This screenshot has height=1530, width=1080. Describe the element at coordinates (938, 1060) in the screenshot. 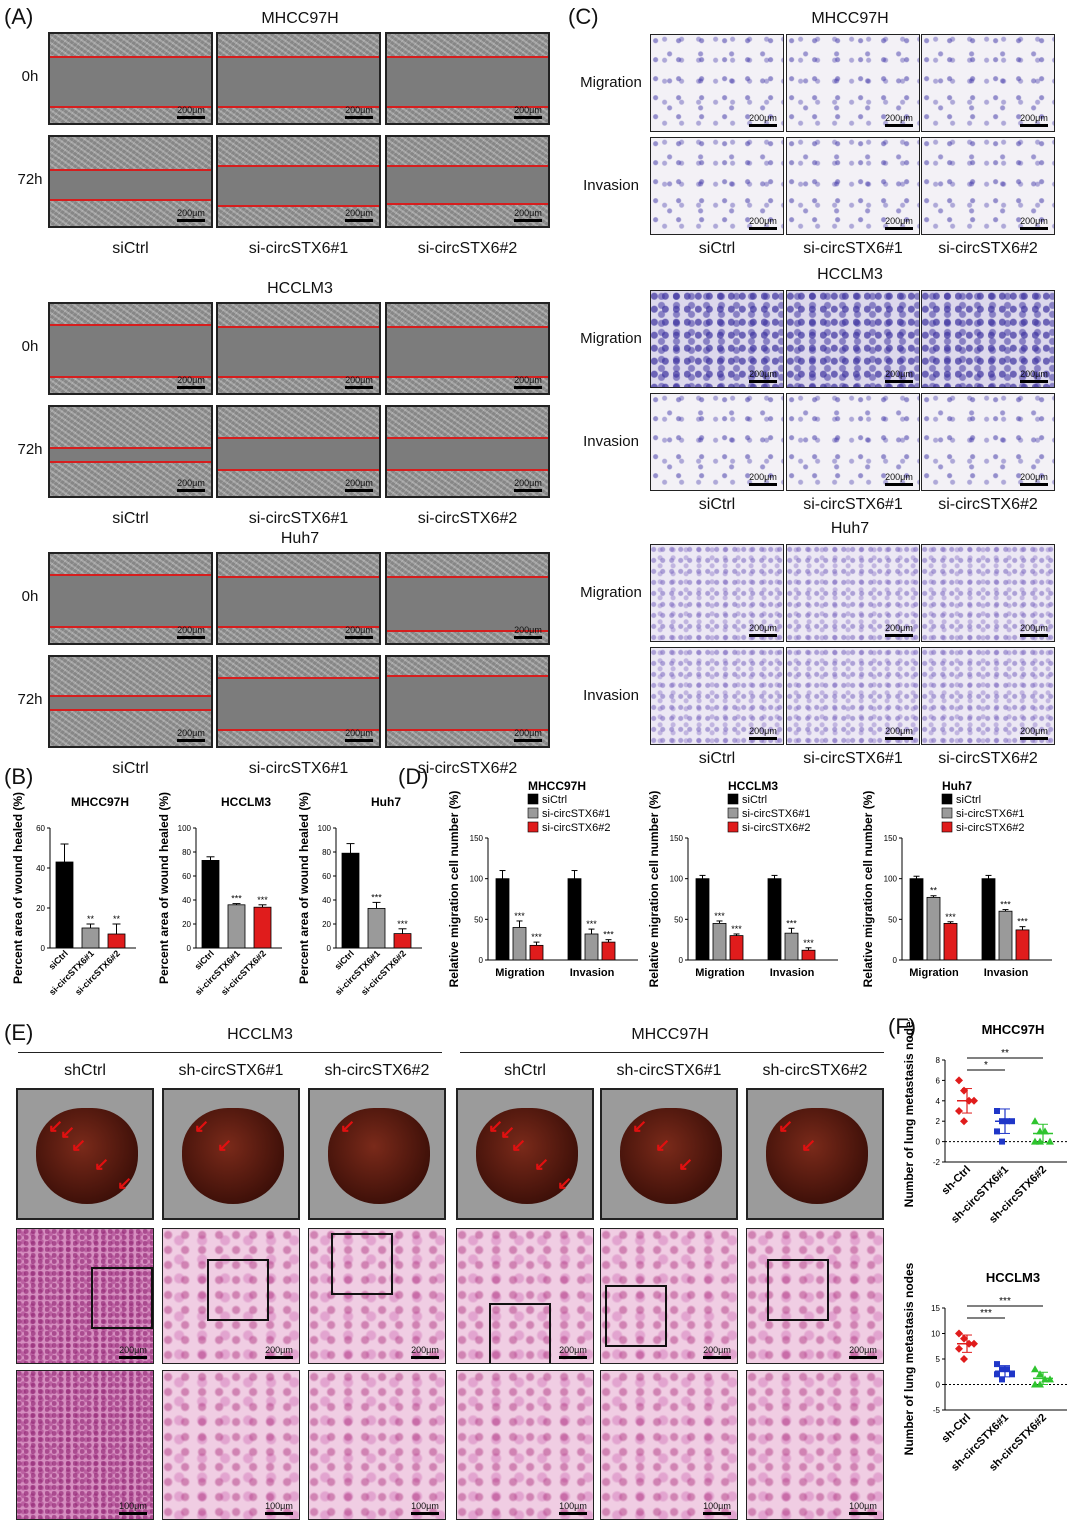

I see `f-ytick-label: 8` at that location.